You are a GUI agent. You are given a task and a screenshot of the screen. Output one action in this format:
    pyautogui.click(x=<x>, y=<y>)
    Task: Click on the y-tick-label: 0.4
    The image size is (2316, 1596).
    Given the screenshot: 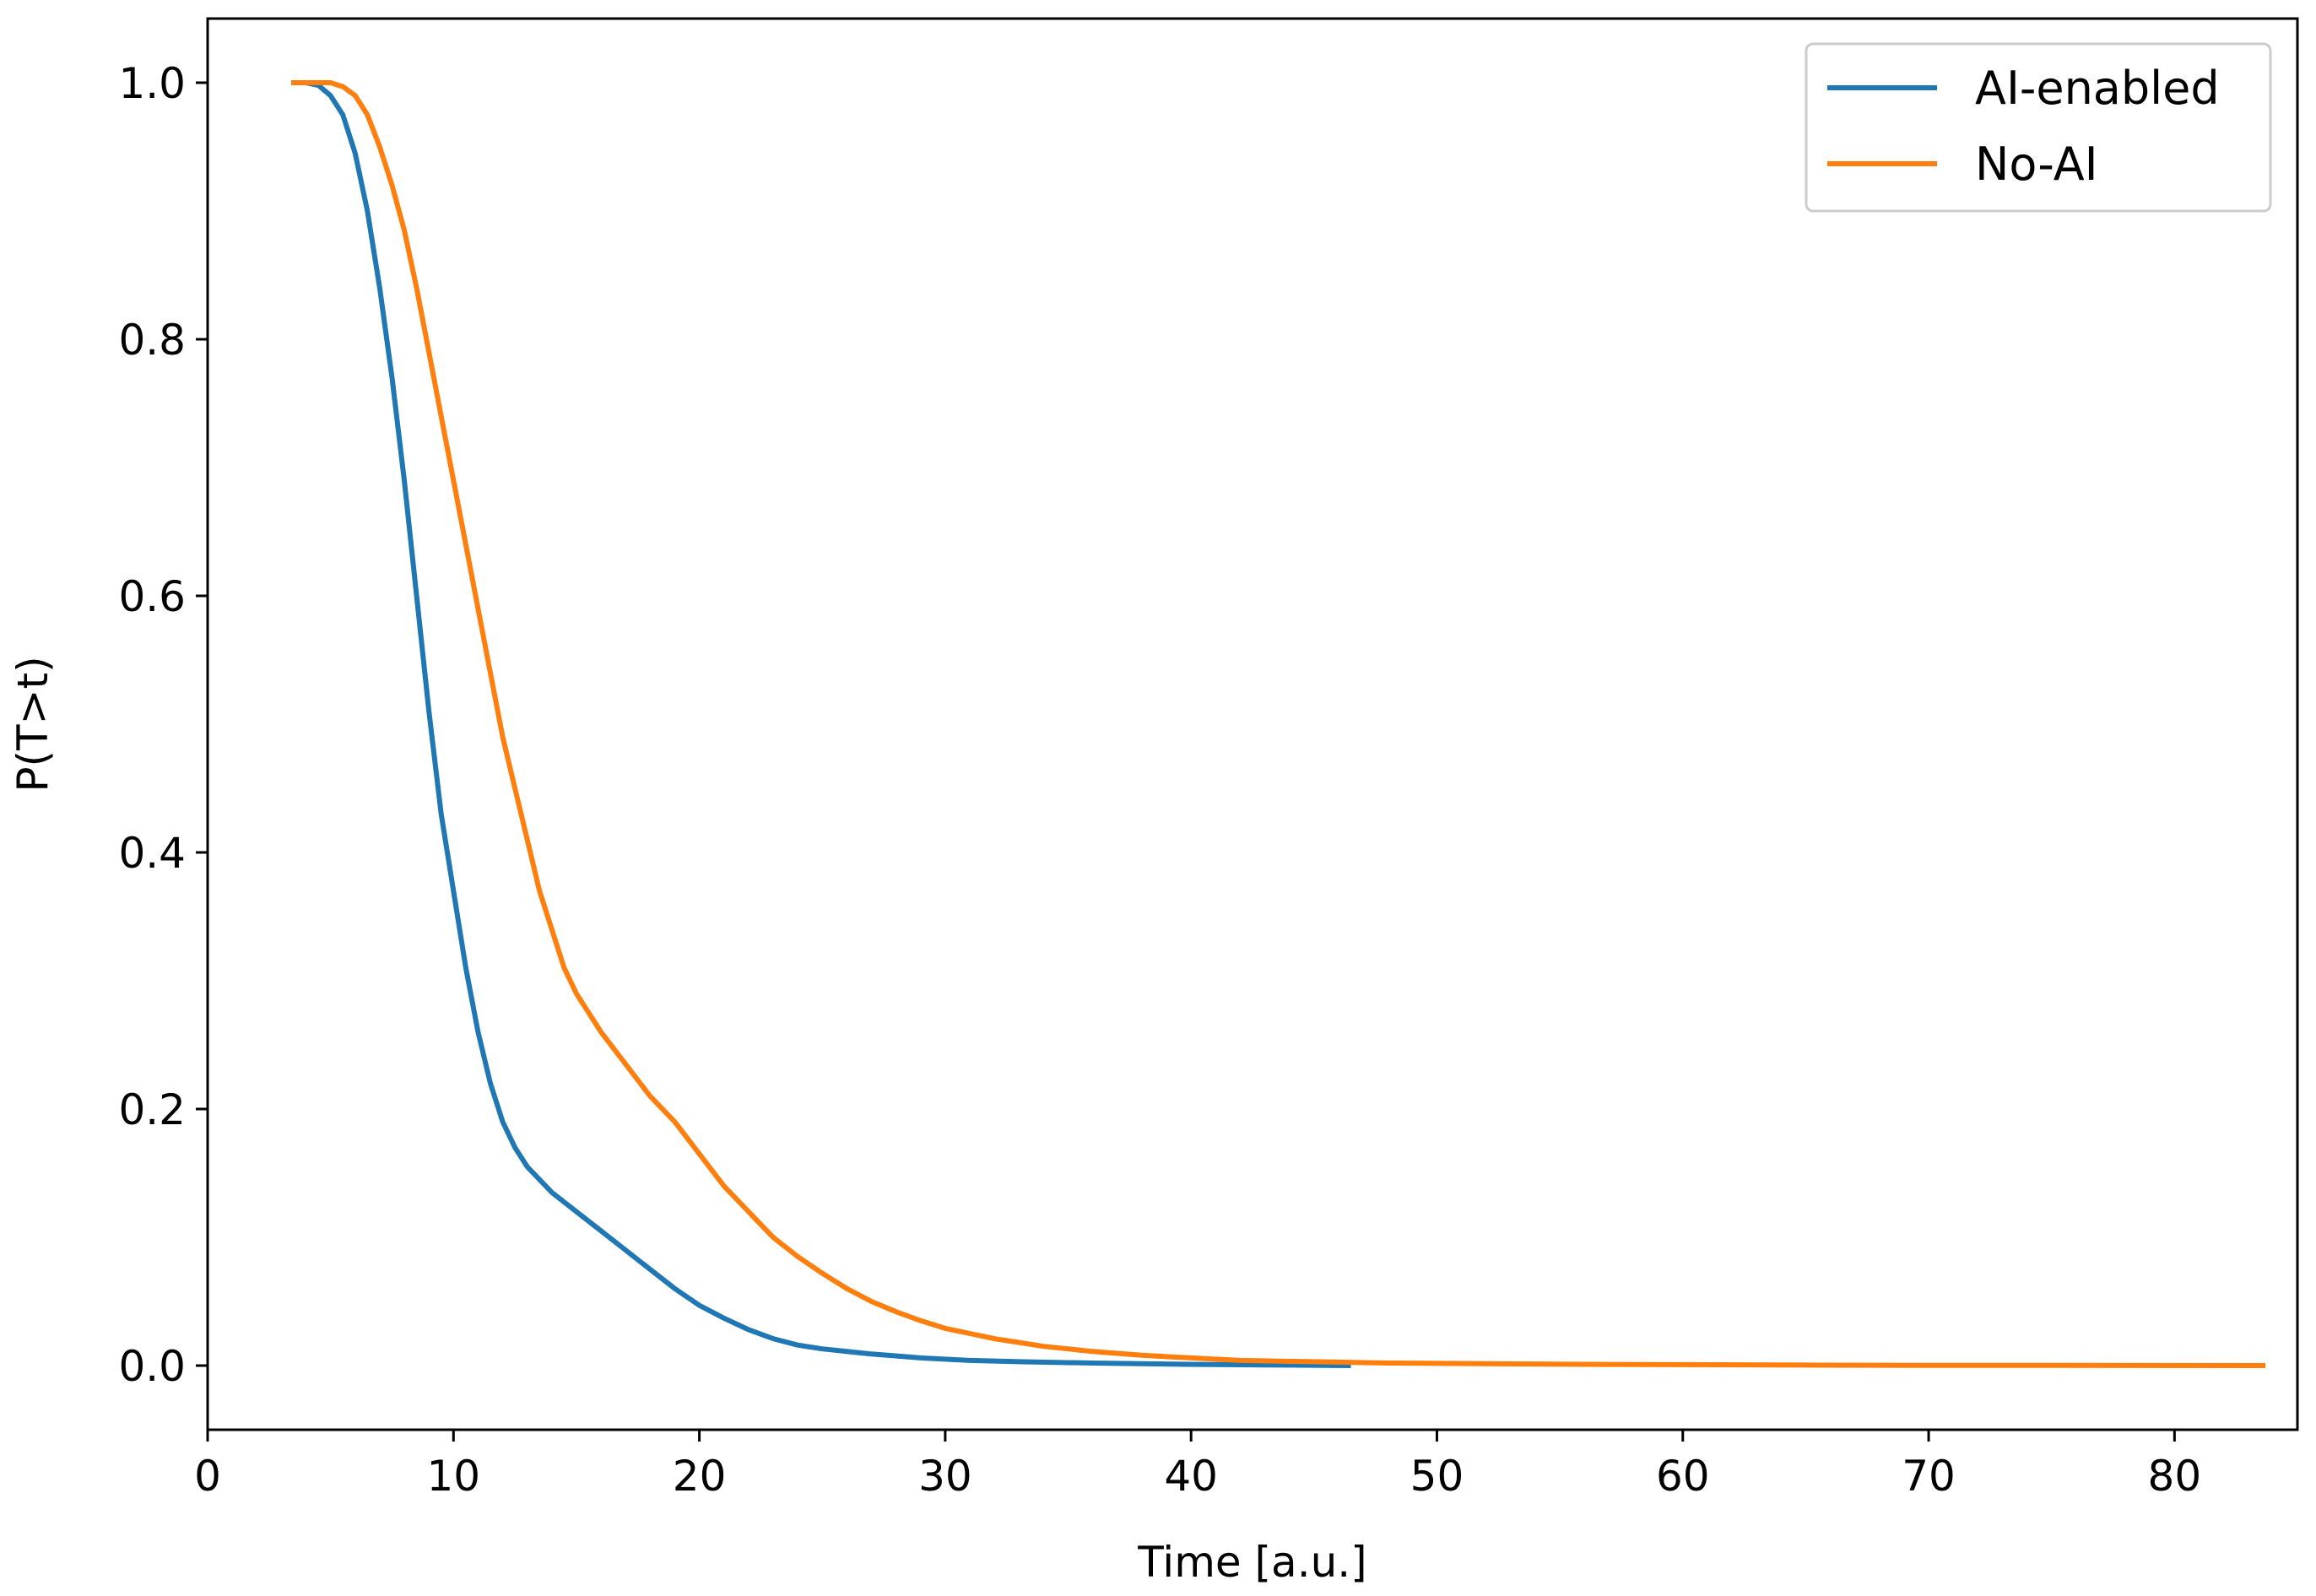 What is the action you would take?
    pyautogui.click(x=152, y=853)
    